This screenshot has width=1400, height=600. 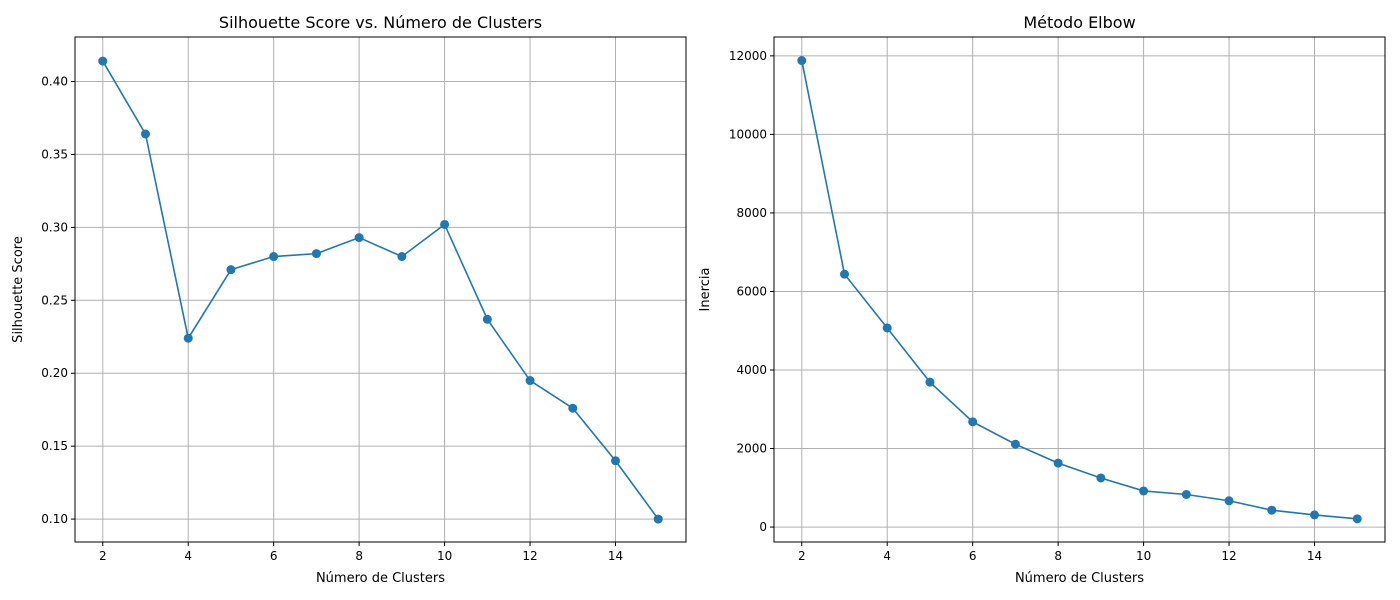 I want to click on y-tick-label: 10000, so click(x=748, y=134).